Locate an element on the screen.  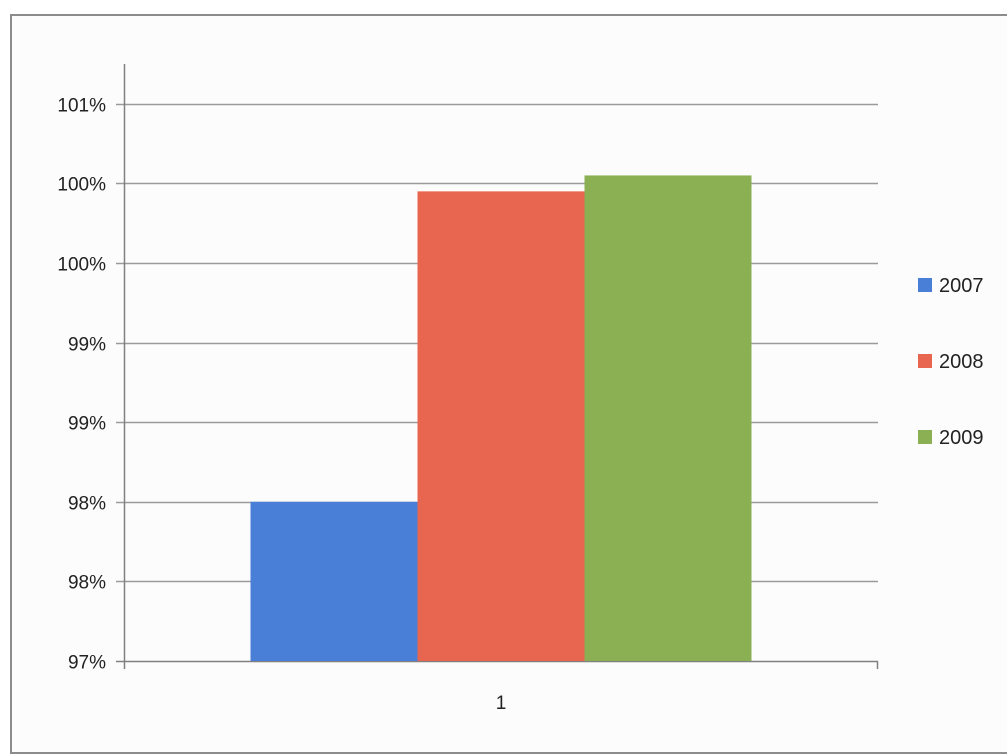
bar-2009 is located at coordinates (668, 418).